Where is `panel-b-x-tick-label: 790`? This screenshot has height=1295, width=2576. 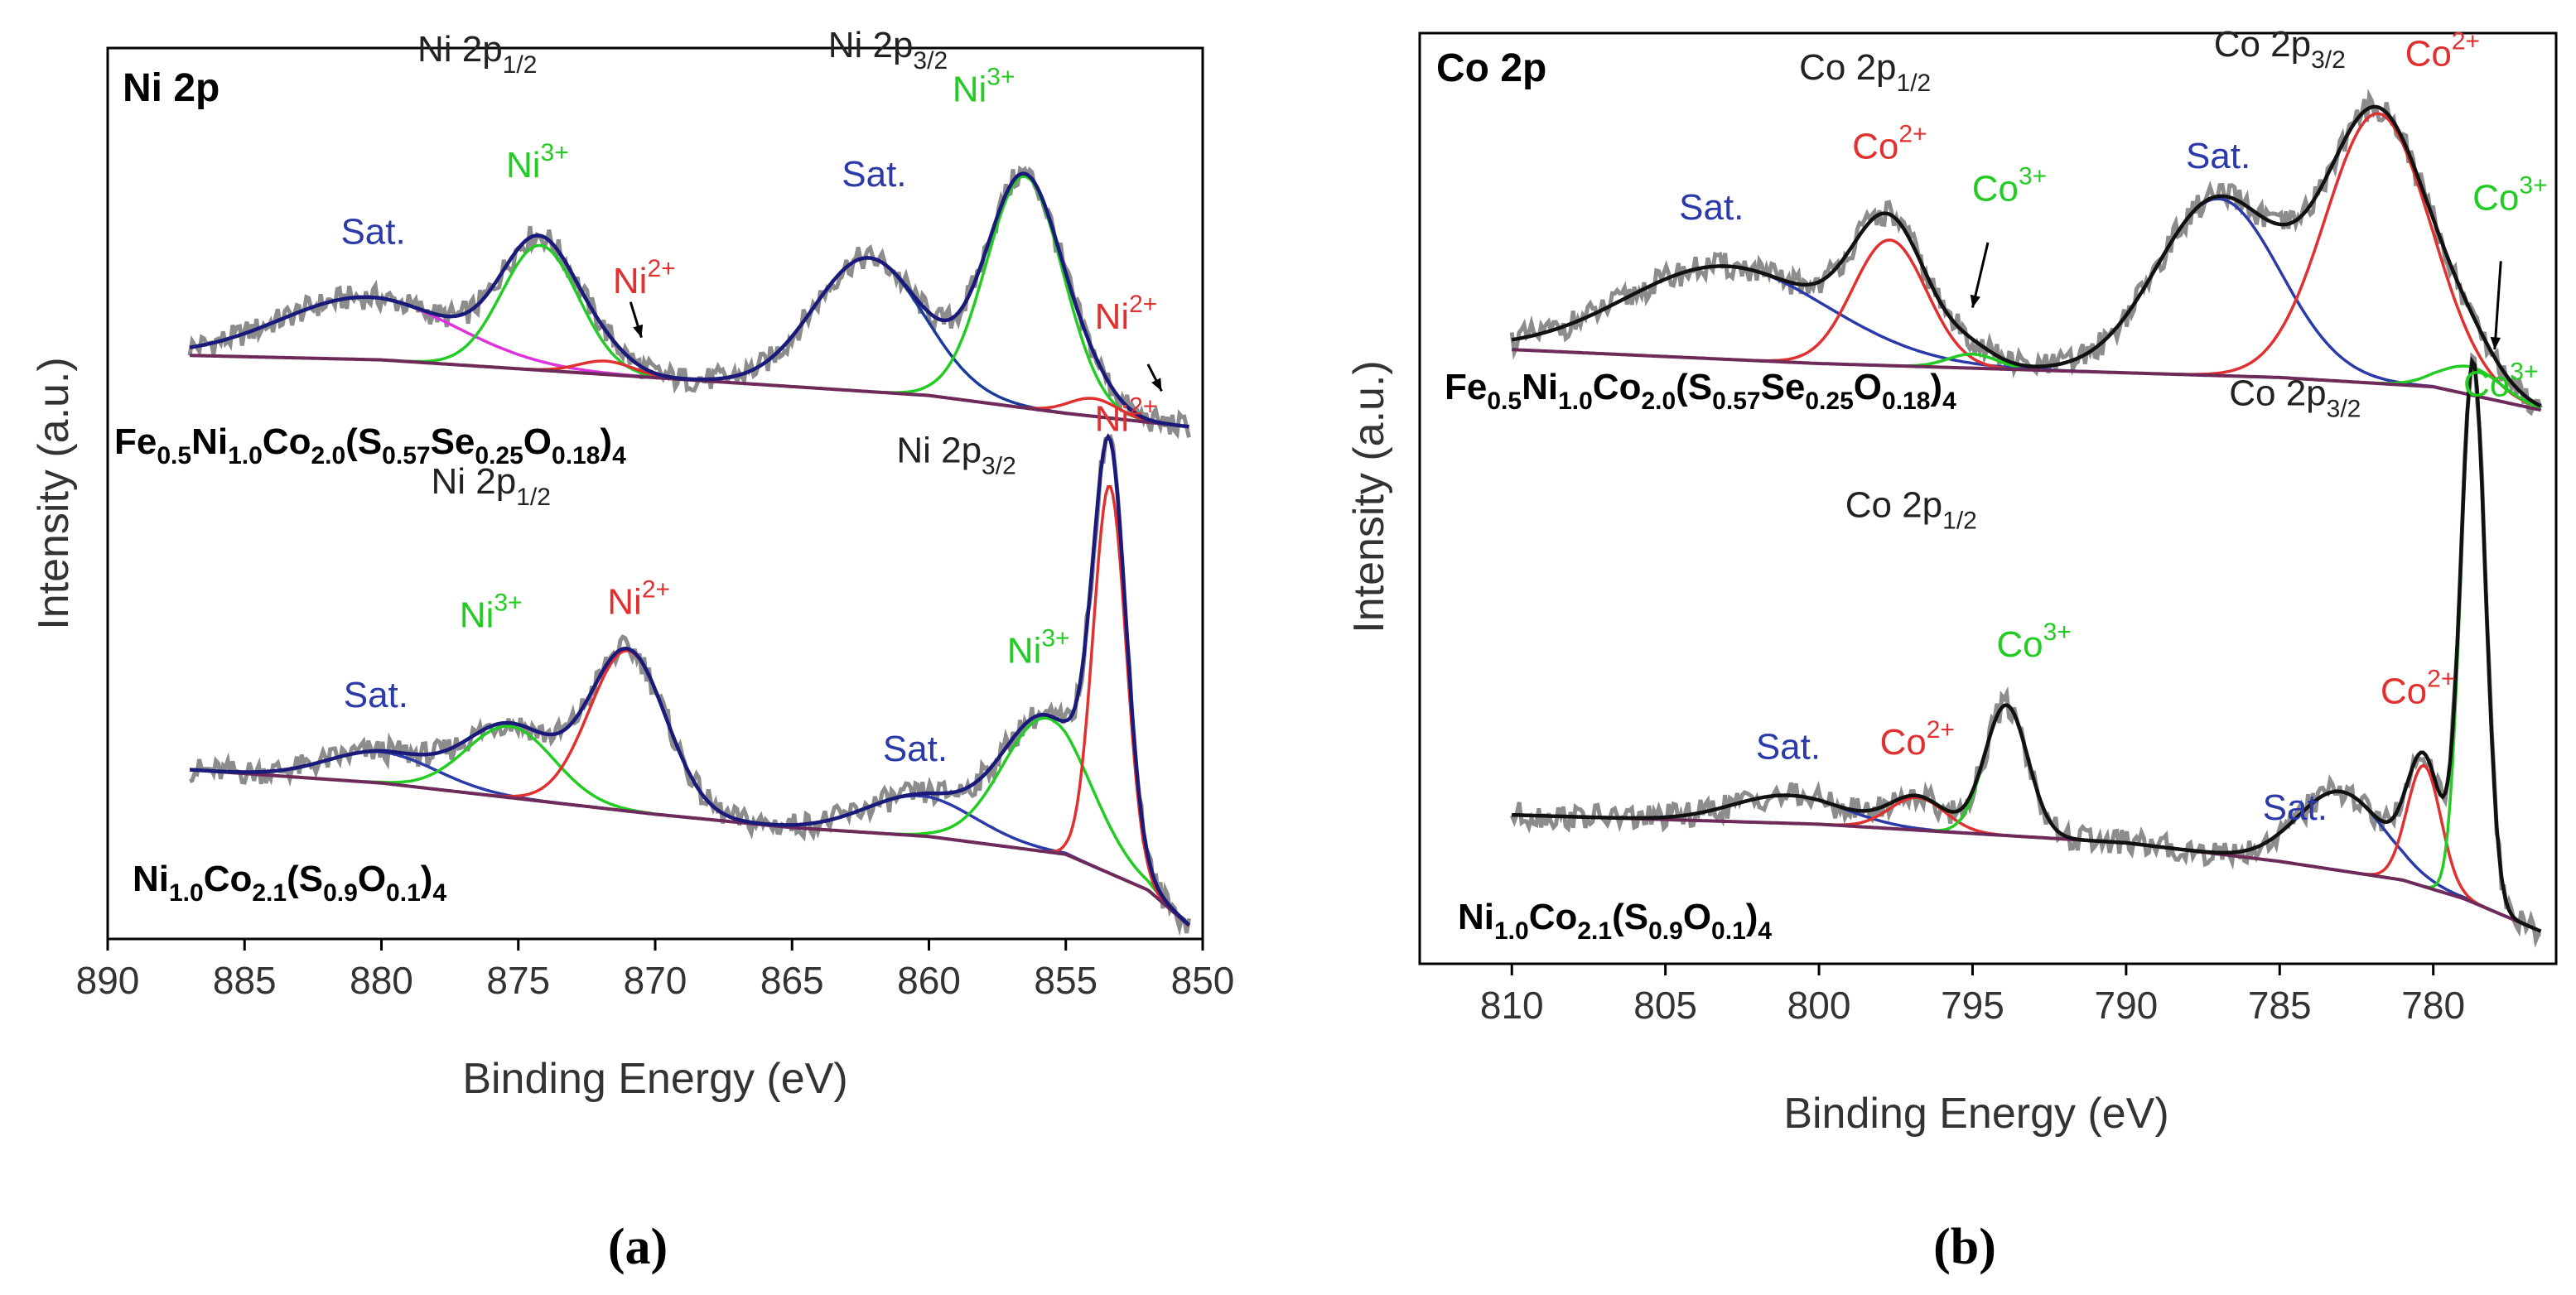 panel-b-x-tick-label: 790 is located at coordinates (2126, 1005).